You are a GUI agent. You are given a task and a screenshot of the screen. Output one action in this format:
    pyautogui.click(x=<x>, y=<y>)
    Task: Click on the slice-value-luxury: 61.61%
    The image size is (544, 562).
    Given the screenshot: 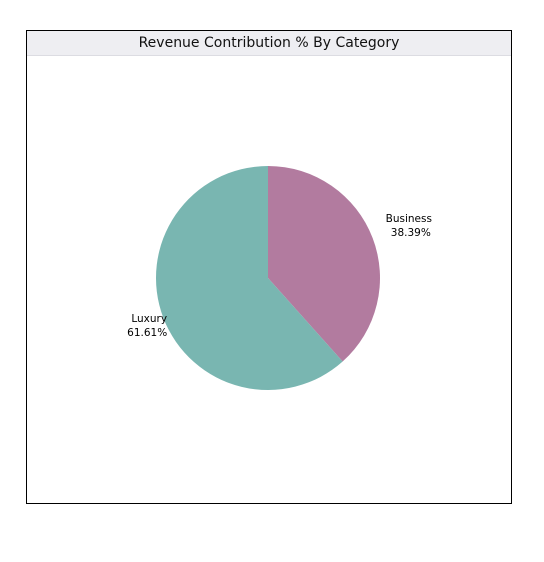 What is the action you would take?
    pyautogui.click(x=147, y=333)
    